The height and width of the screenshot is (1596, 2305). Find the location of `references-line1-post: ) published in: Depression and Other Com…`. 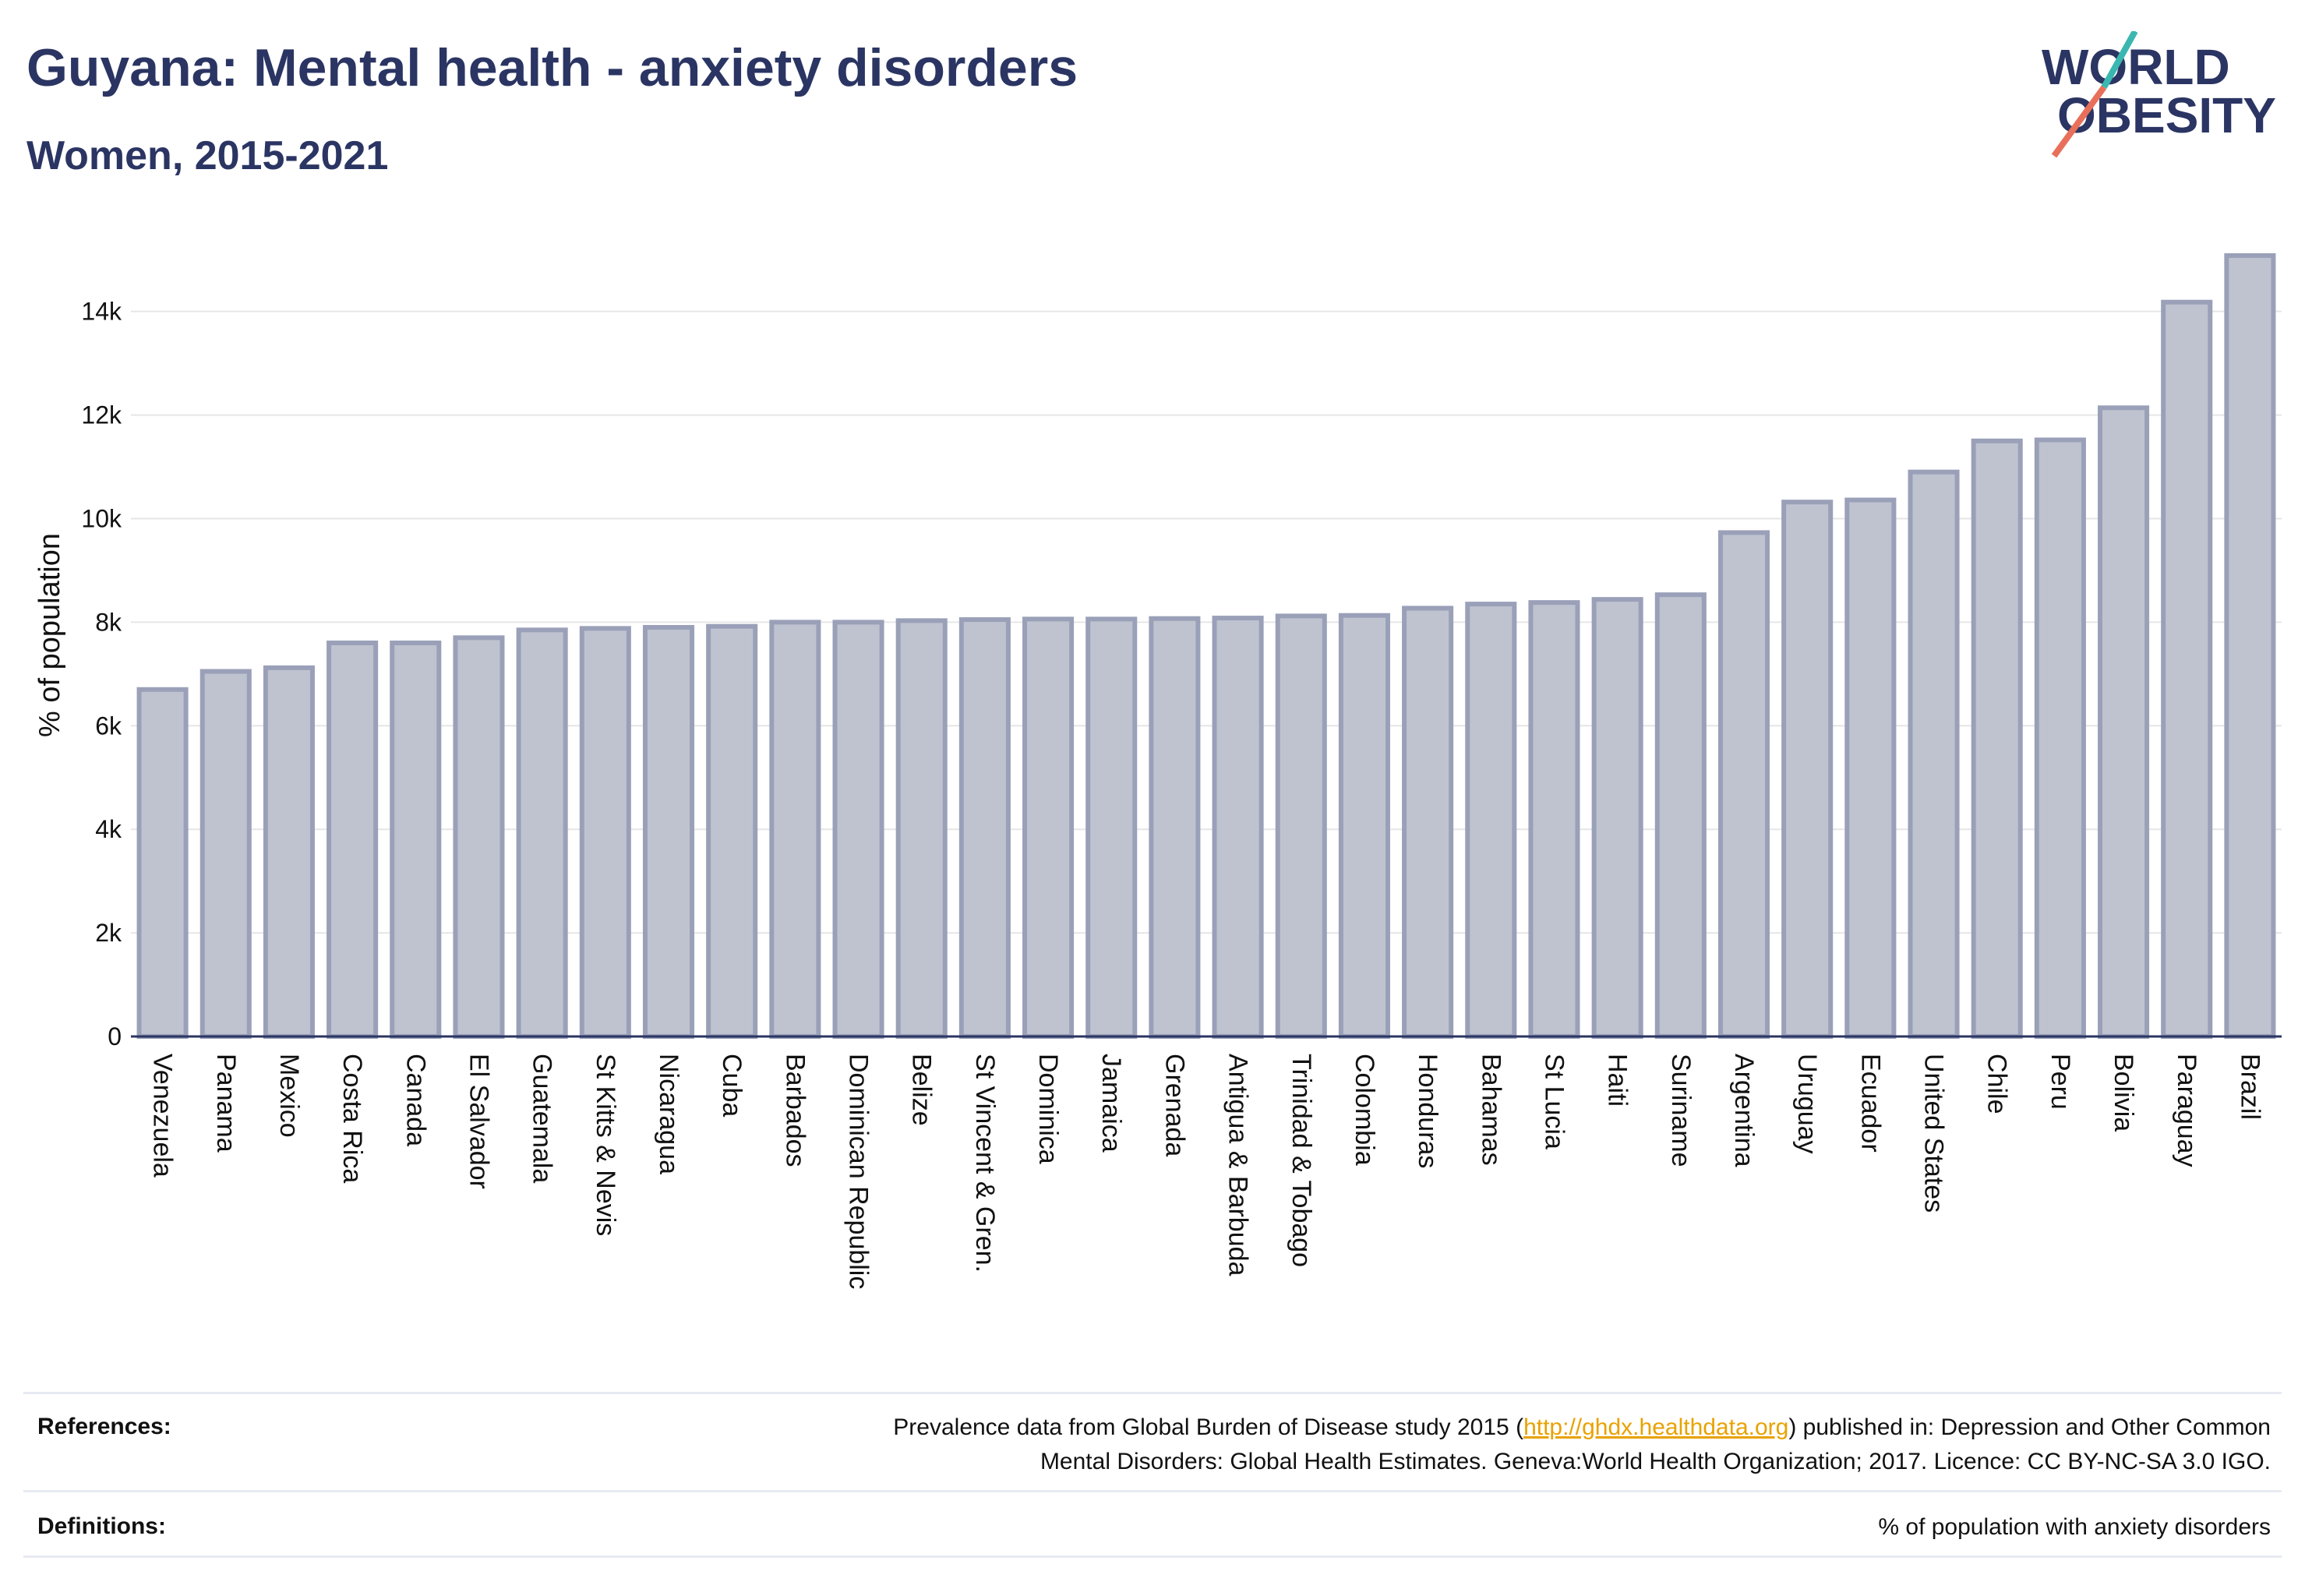

references-line1-post: ) published in: Depression and Other Com… is located at coordinates (2029, 1427).